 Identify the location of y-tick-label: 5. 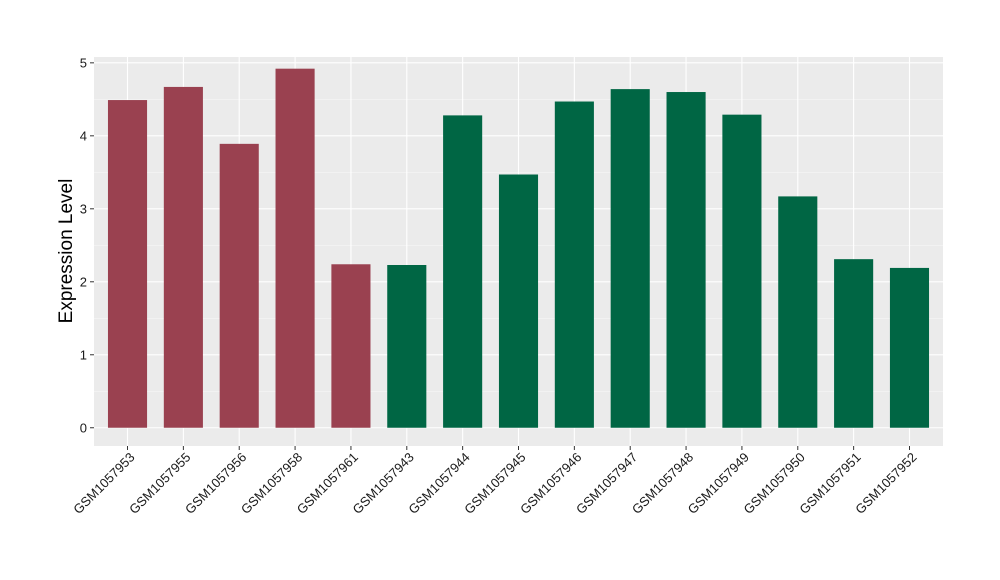
(83, 62).